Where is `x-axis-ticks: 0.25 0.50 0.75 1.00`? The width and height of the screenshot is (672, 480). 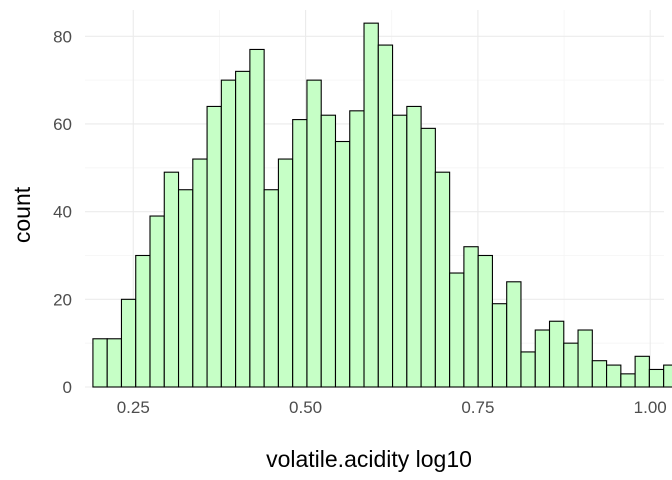
x-axis-ticks: 0.25 0.50 0.75 1.00 is located at coordinates (392, 407).